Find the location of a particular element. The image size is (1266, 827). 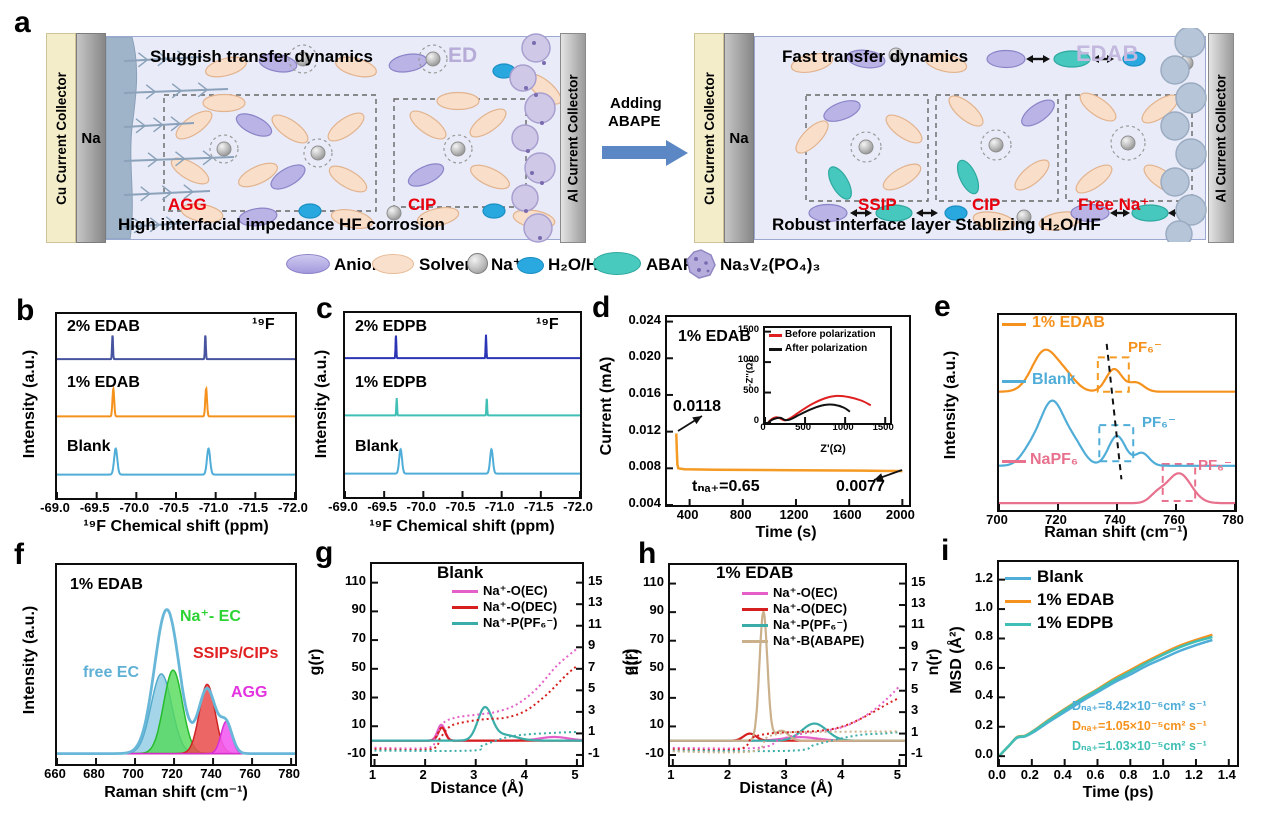

e-swatch-blank is located at coordinates (1014, 381).